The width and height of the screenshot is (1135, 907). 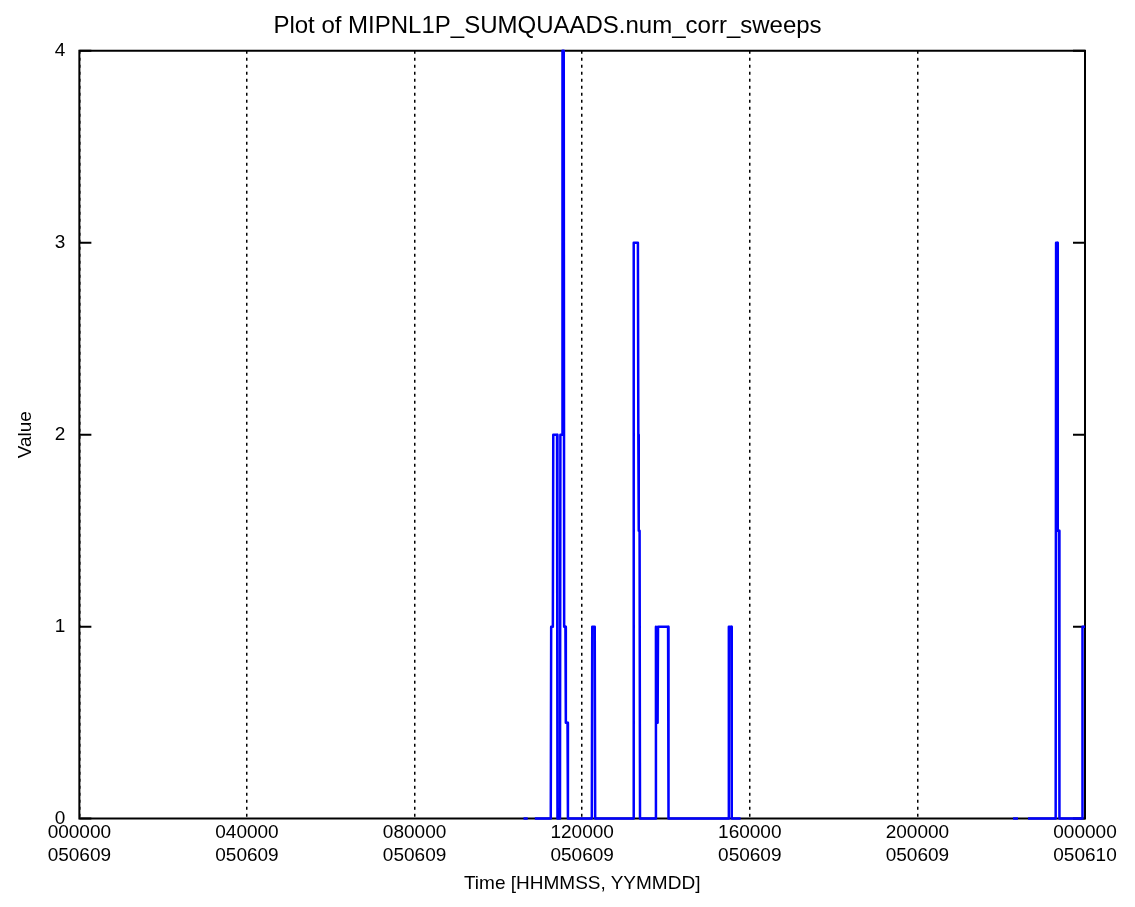 What do you see at coordinates (582, 882) in the screenshot?
I see `x-axis-title: Time [HHMMSS, YYMMDD]` at bounding box center [582, 882].